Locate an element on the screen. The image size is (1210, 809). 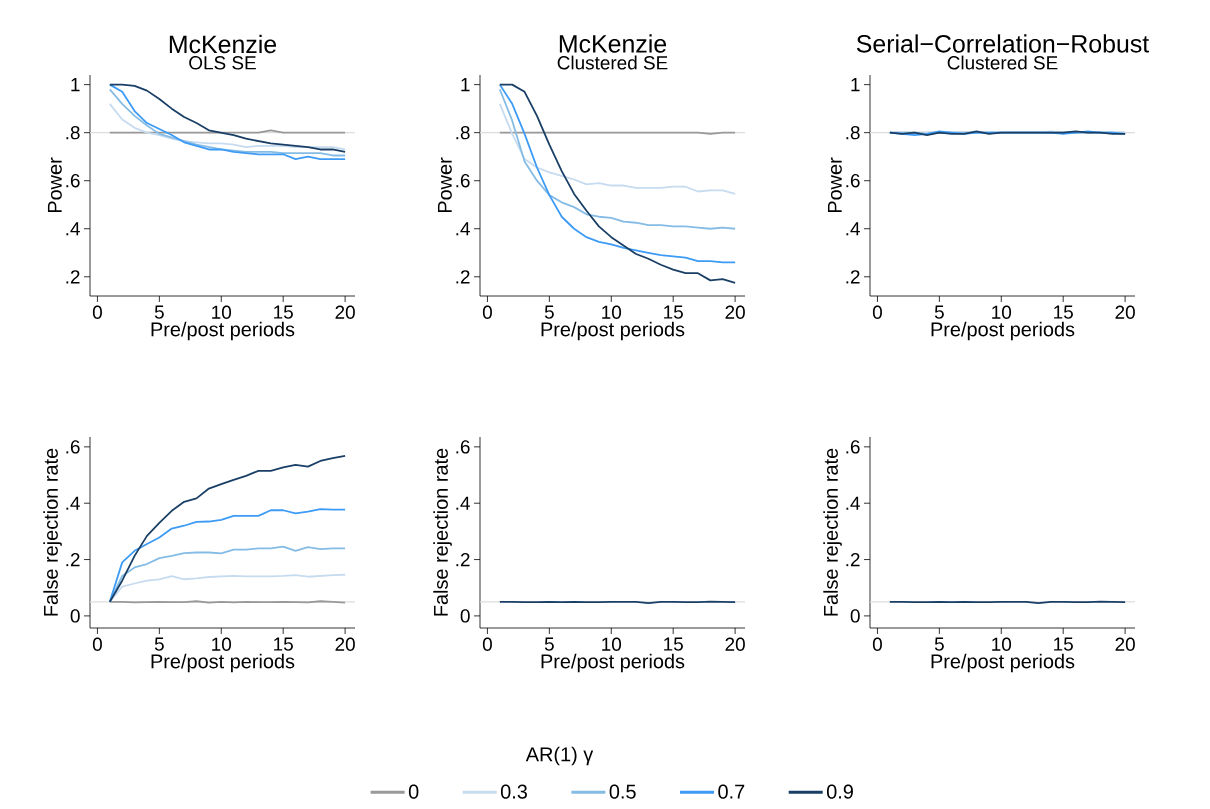
legend-label: 0.9 is located at coordinates (839, 791).